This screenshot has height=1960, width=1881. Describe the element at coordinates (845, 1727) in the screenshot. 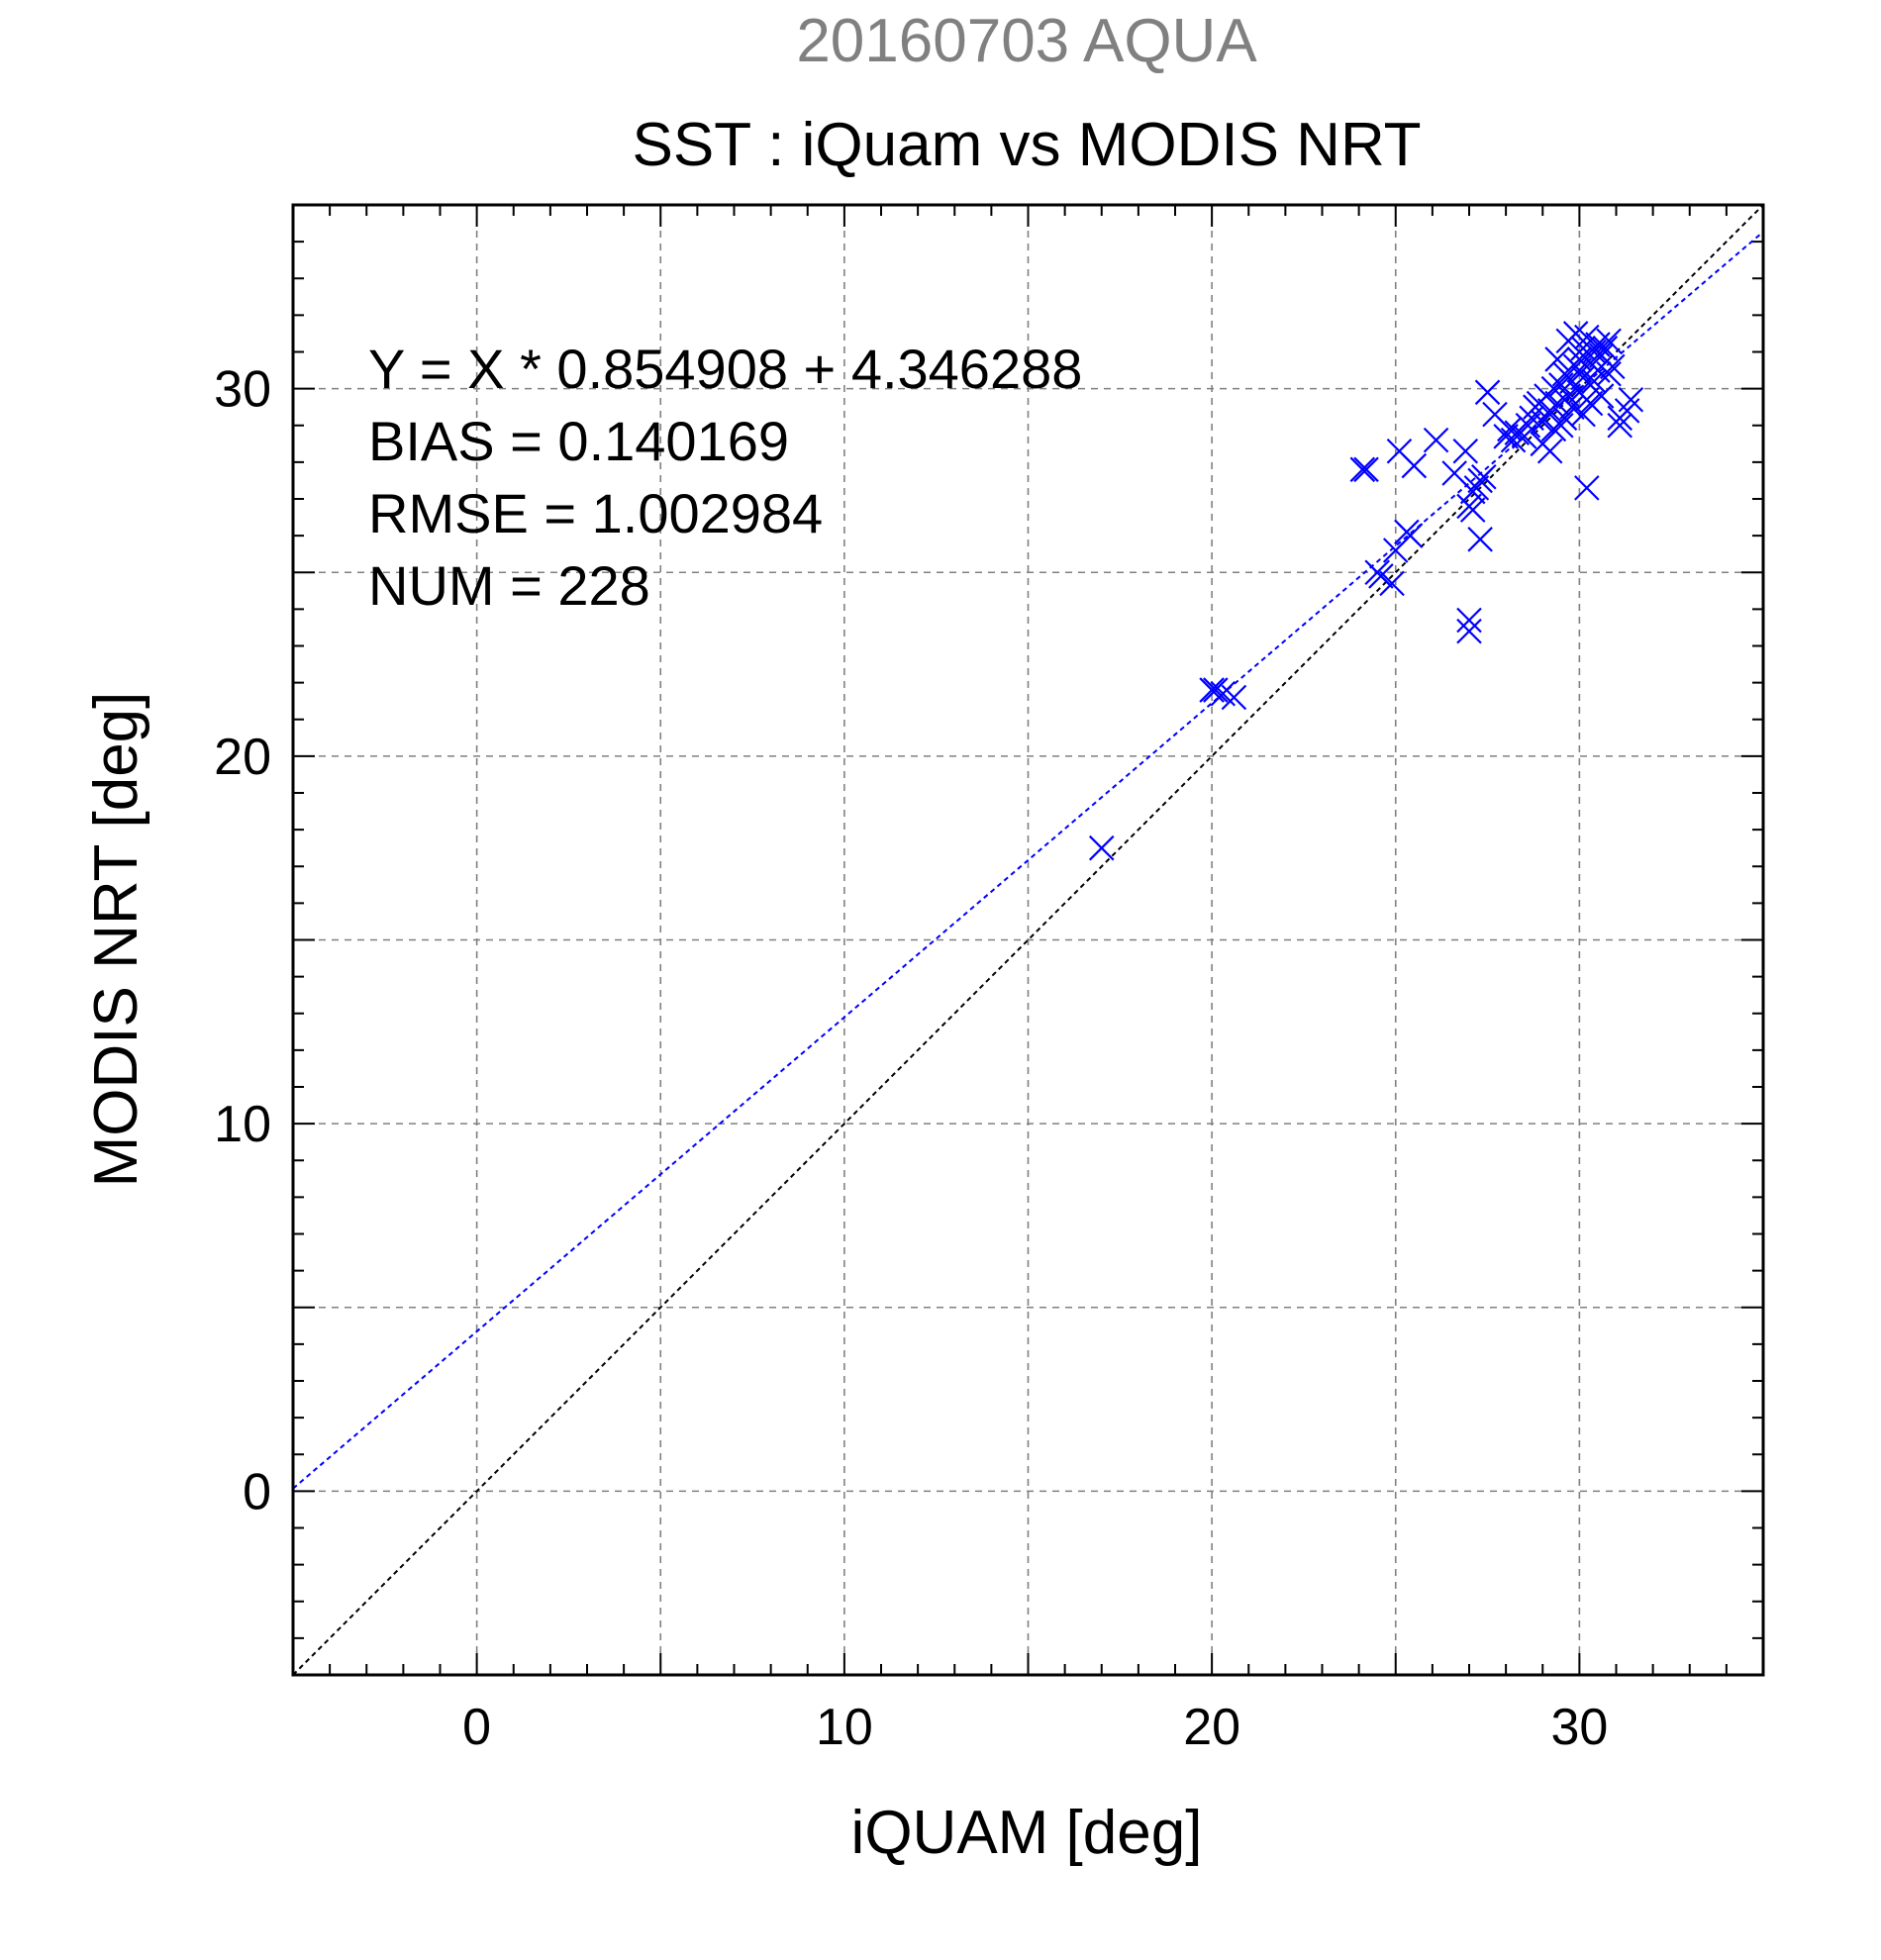

I see `x-tick-label: 10` at that location.